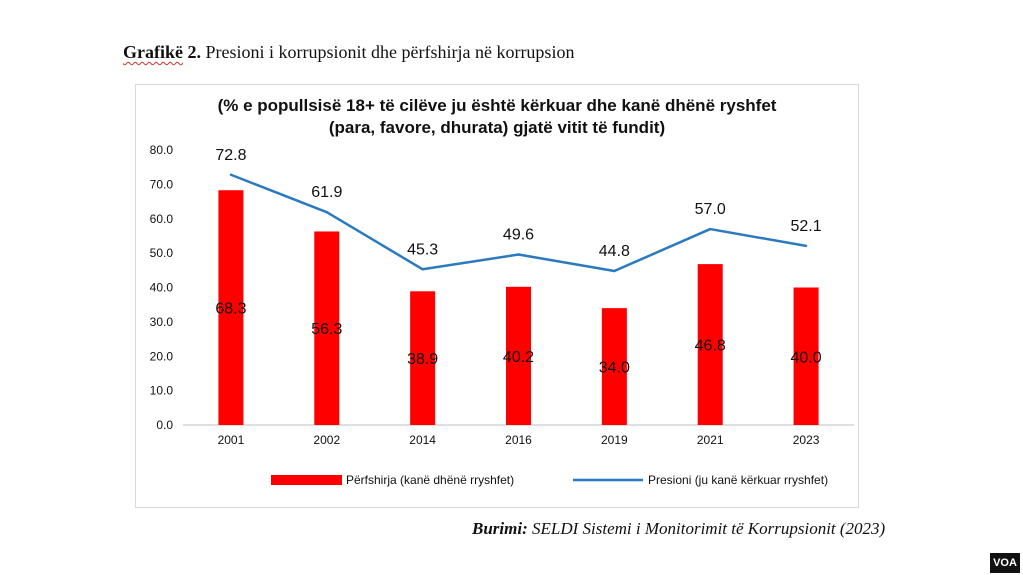 The image size is (1023, 575). What do you see at coordinates (614, 251) in the screenshot?
I see `line-data-label: 44.8` at bounding box center [614, 251].